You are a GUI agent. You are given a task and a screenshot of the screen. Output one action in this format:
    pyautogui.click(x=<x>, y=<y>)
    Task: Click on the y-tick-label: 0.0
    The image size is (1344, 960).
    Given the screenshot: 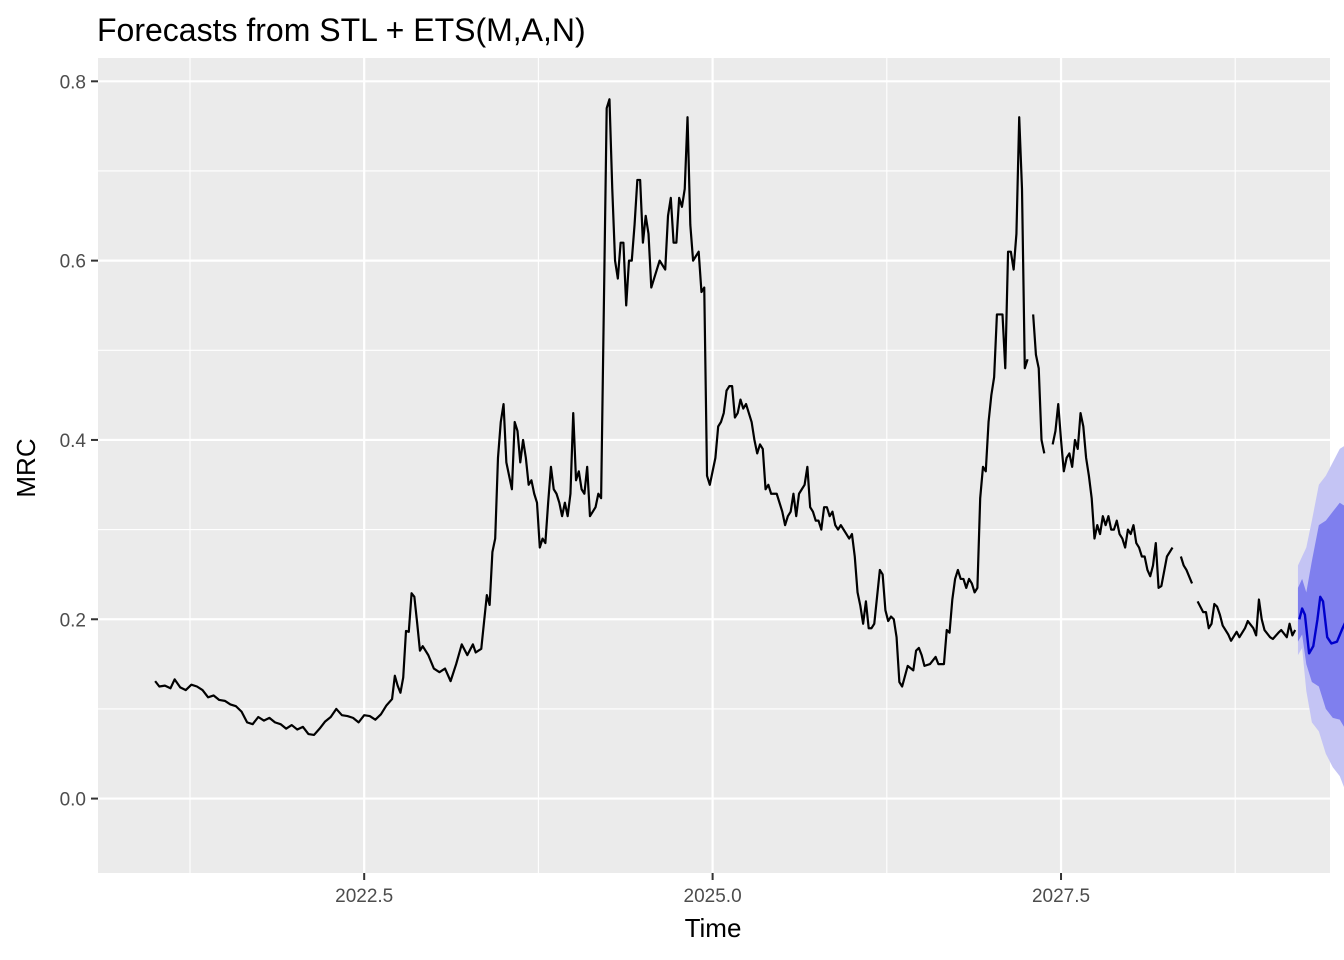 What is the action you would take?
    pyautogui.click(x=73, y=800)
    